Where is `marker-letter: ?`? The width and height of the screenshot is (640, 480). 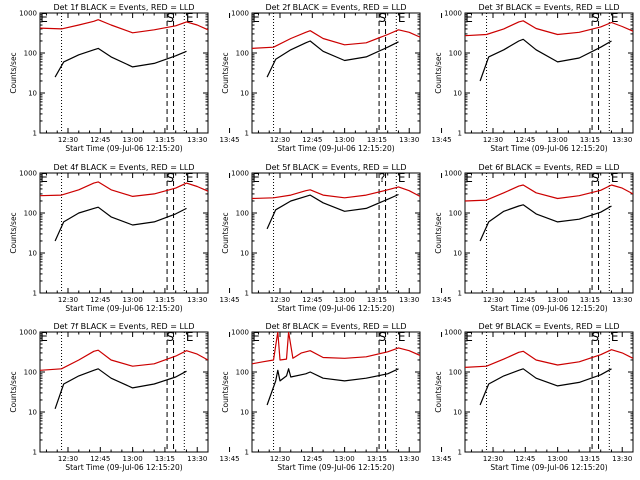
marker-letter: ? is located at coordinates (382, 178).